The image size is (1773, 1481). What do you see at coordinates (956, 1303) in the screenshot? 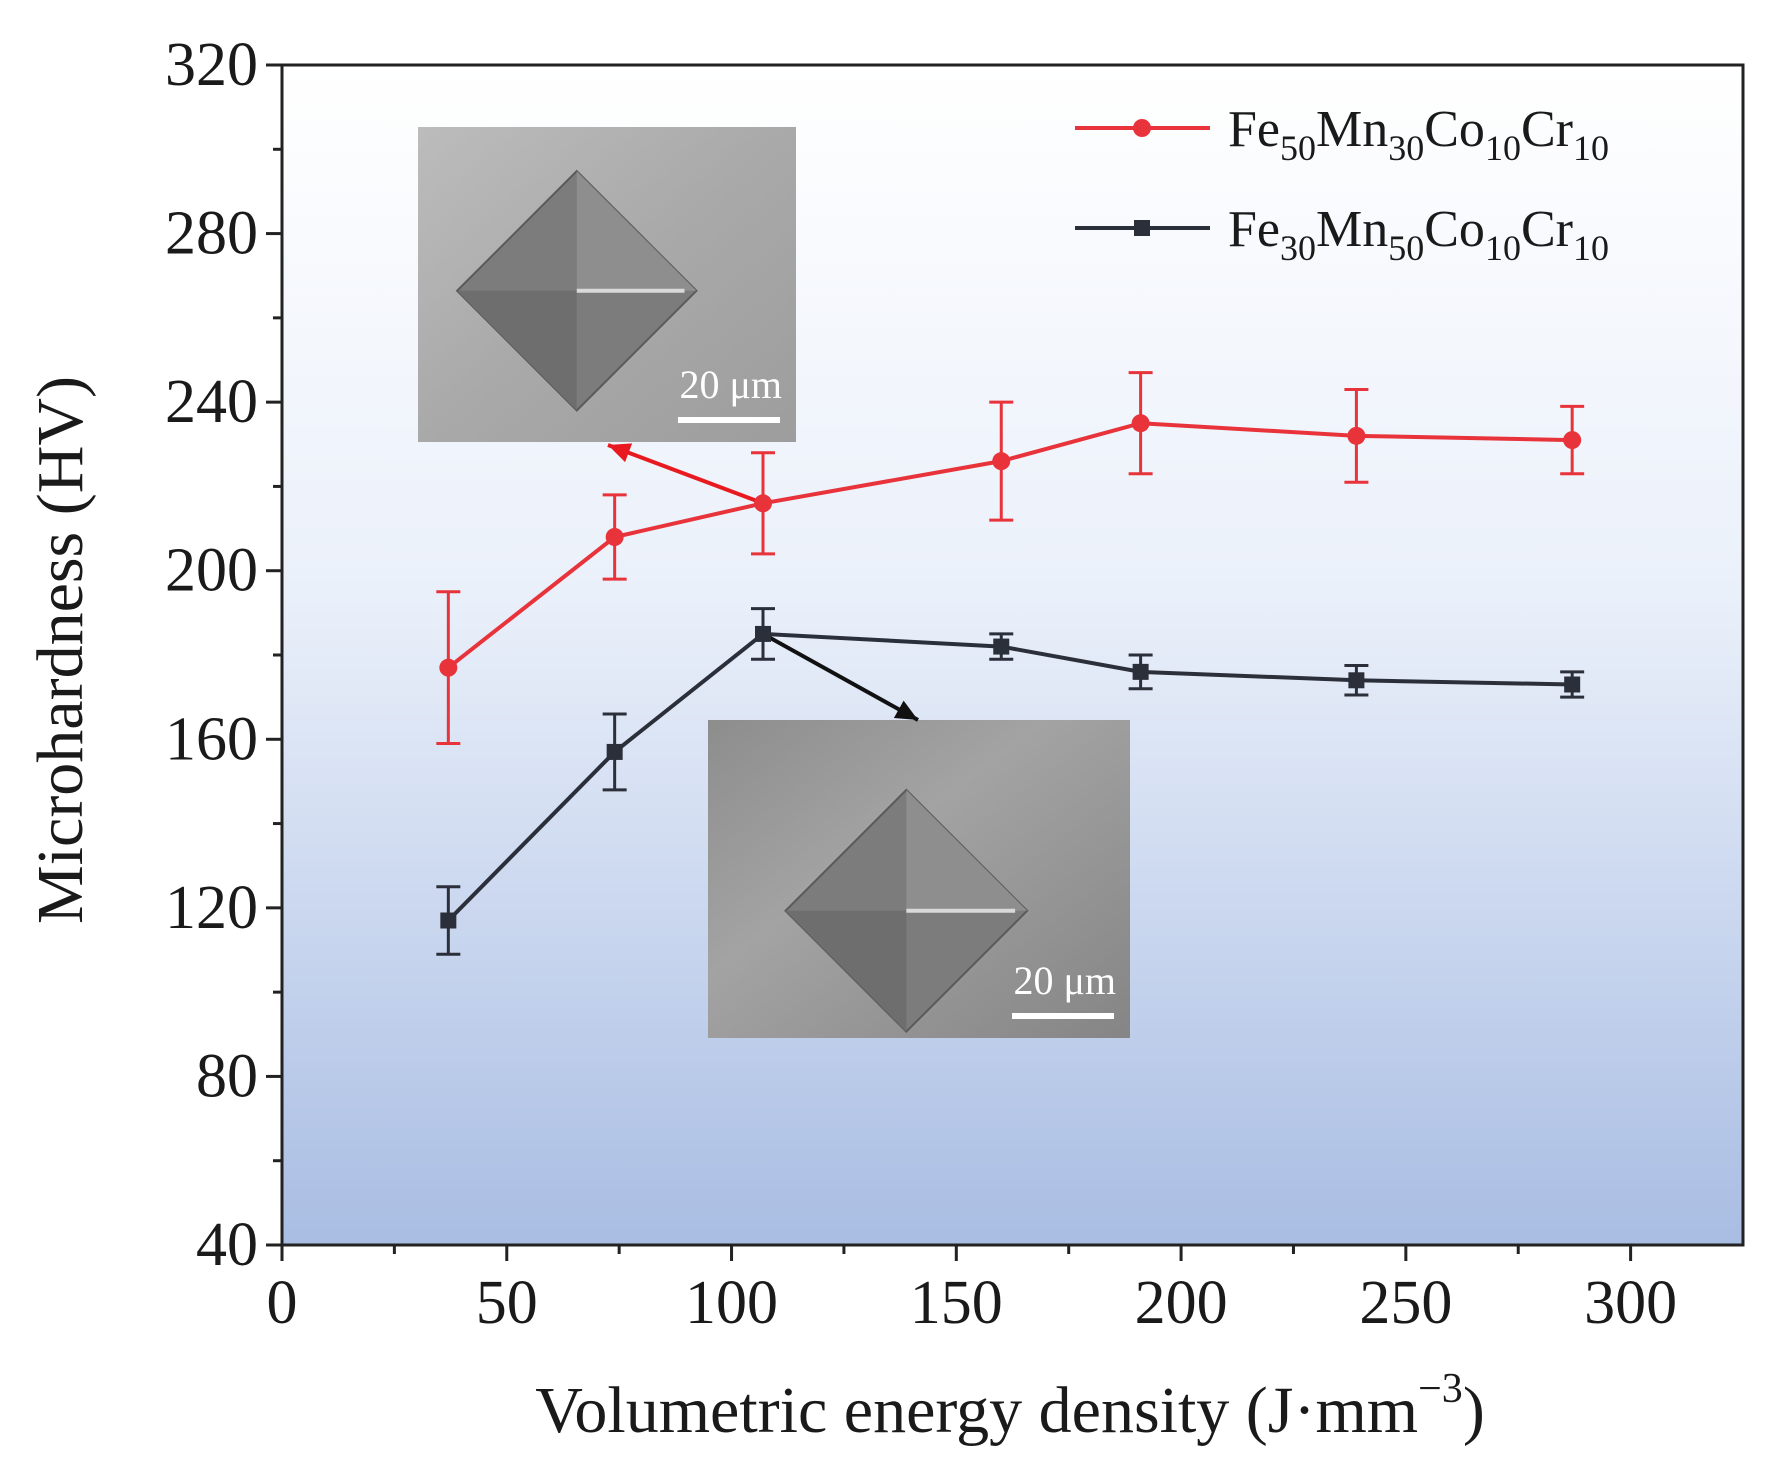
I see `x-tick-label: 150` at bounding box center [956, 1303].